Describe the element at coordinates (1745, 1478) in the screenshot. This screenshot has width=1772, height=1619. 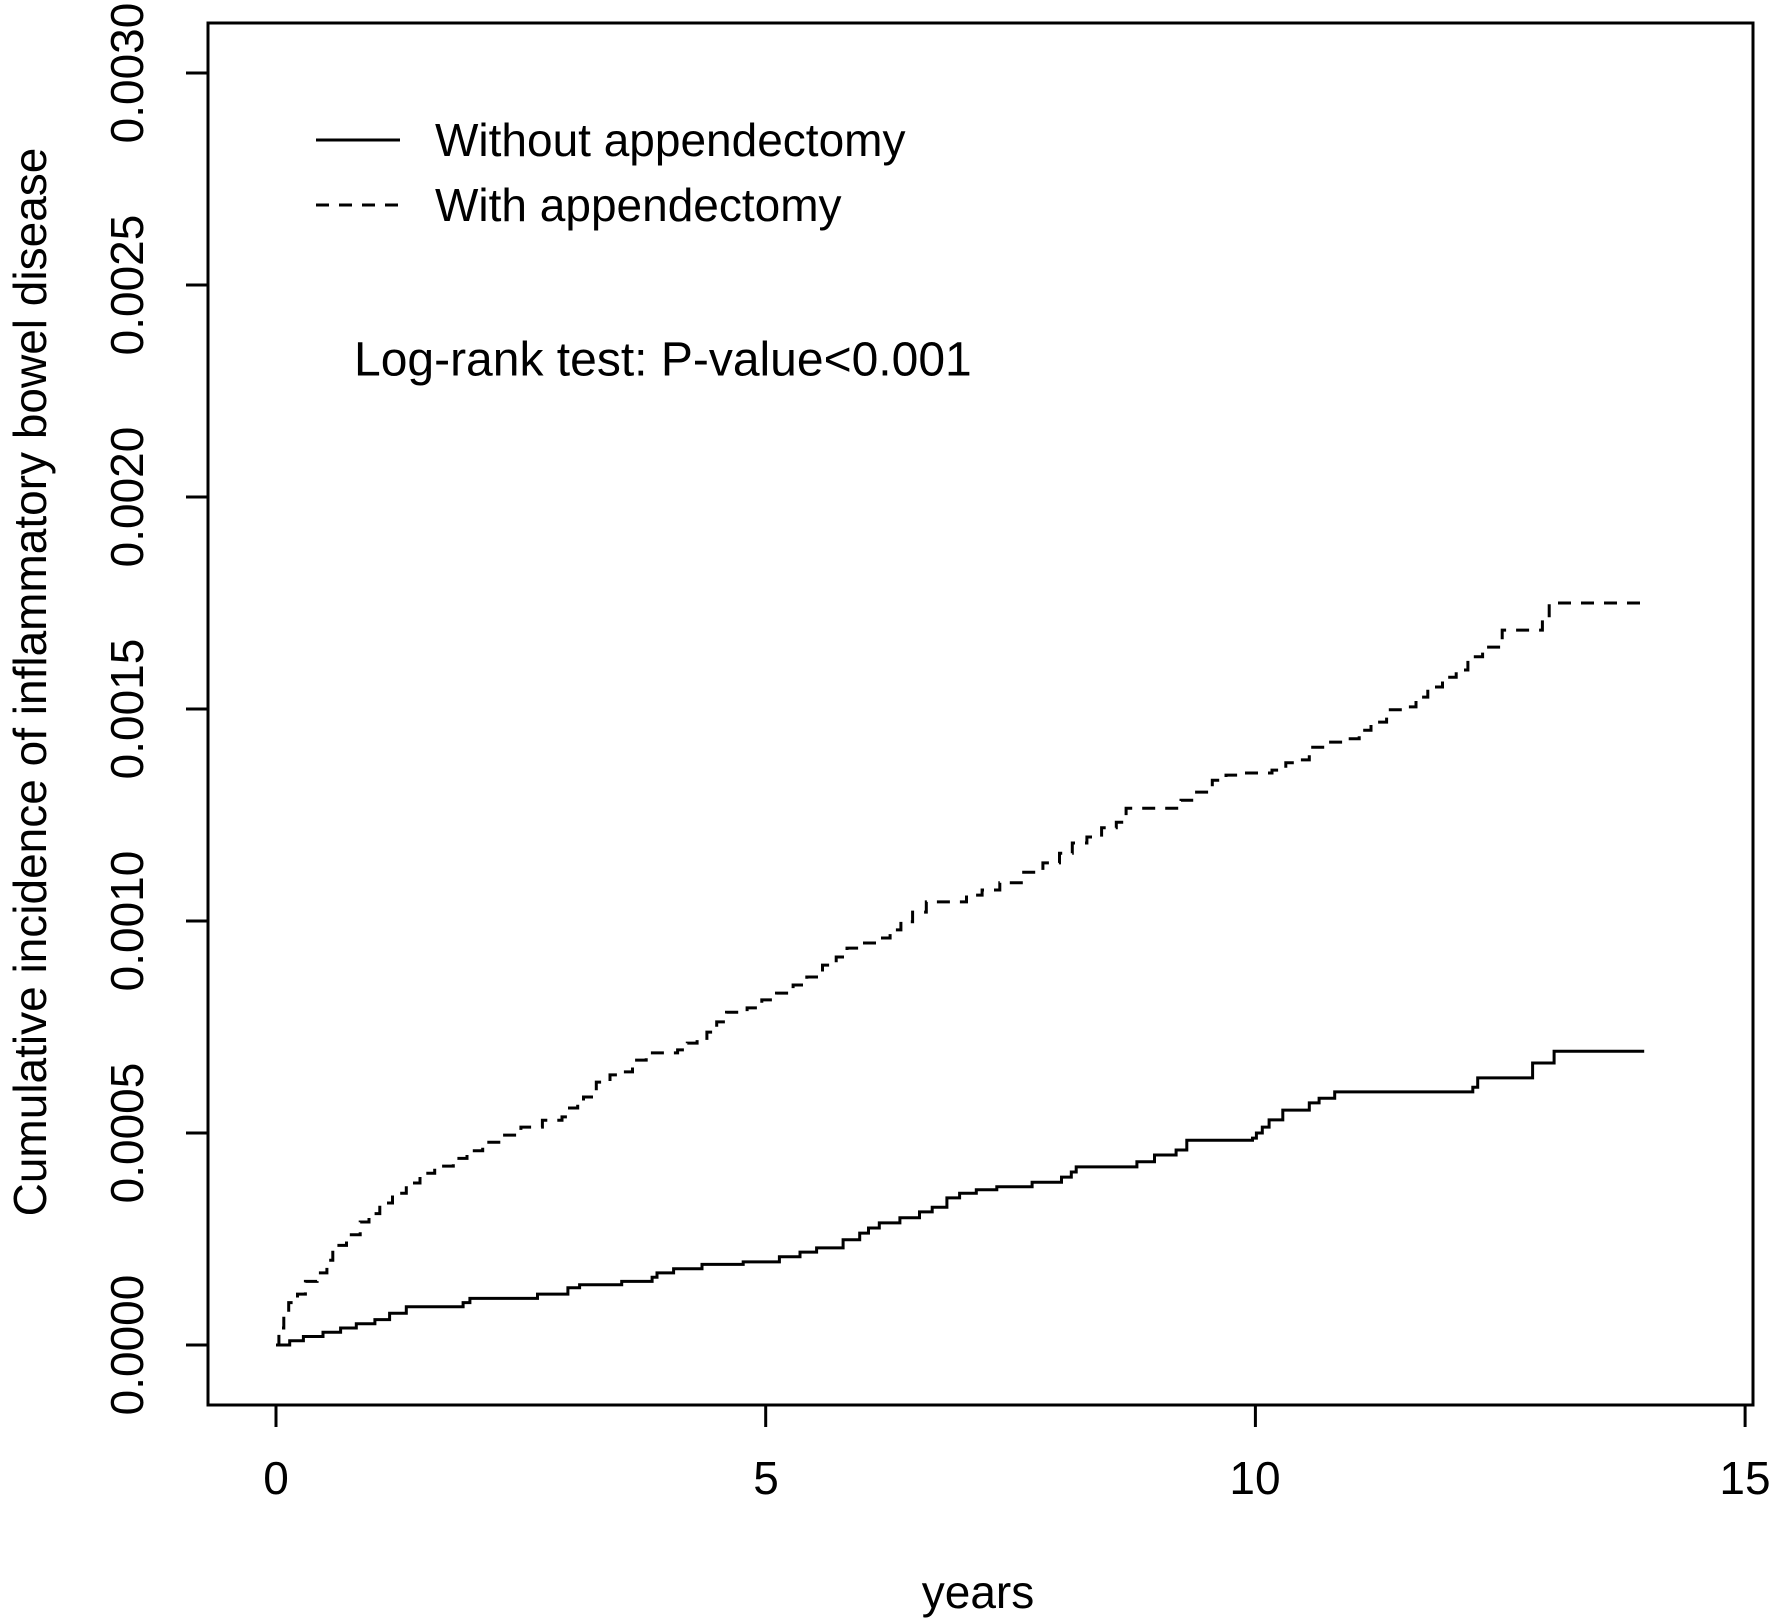
I see `x-tick-label-15: 15` at that location.